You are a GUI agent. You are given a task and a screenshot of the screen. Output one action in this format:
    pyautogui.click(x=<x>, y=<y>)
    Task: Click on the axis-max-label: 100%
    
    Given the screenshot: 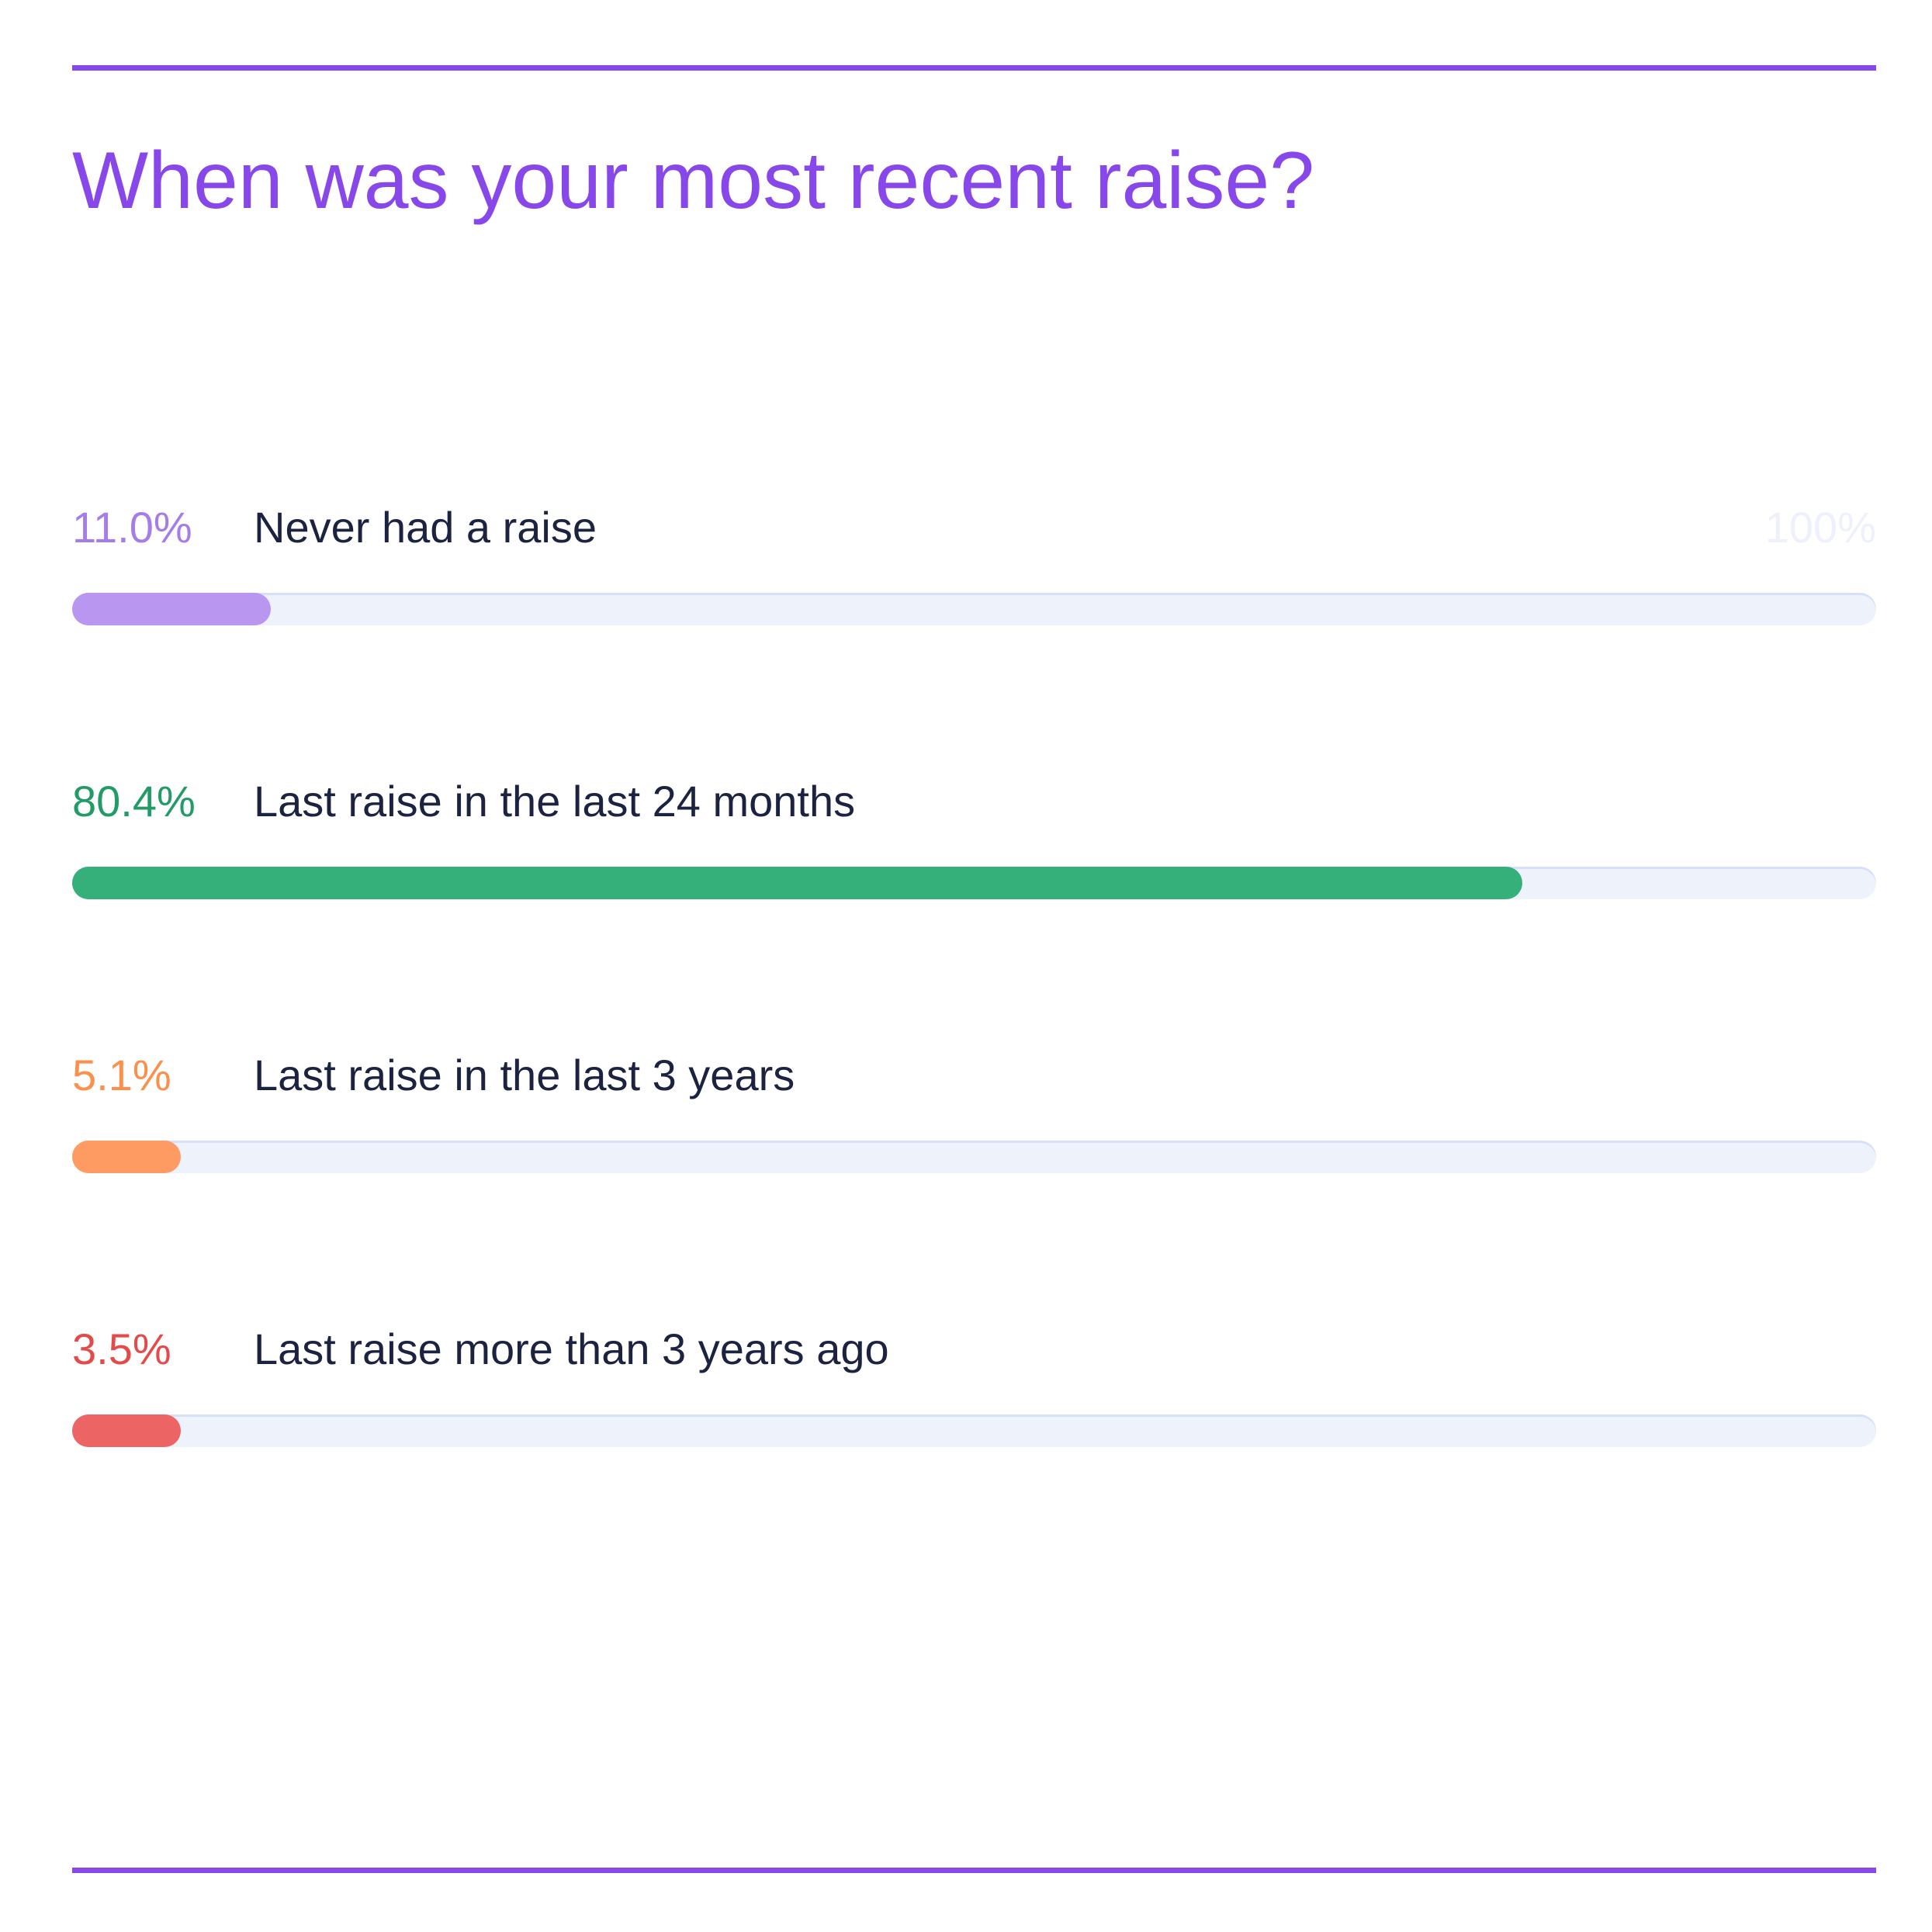 What is the action you would take?
    pyautogui.click(x=1820, y=527)
    